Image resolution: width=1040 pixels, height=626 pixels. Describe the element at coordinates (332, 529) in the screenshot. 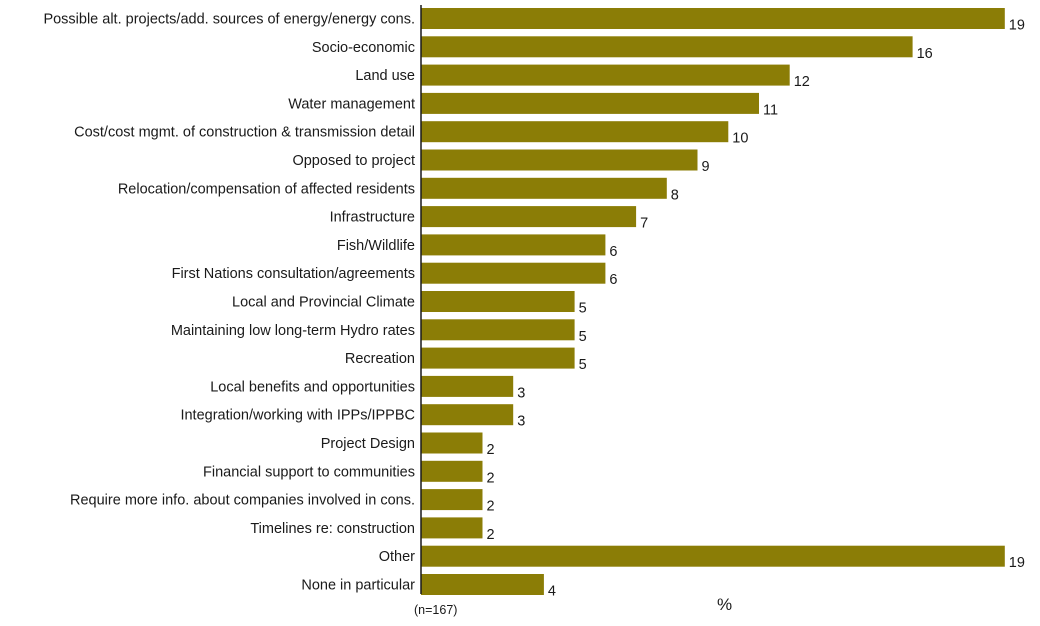

I see `category-label: Timelines re: construction` at that location.